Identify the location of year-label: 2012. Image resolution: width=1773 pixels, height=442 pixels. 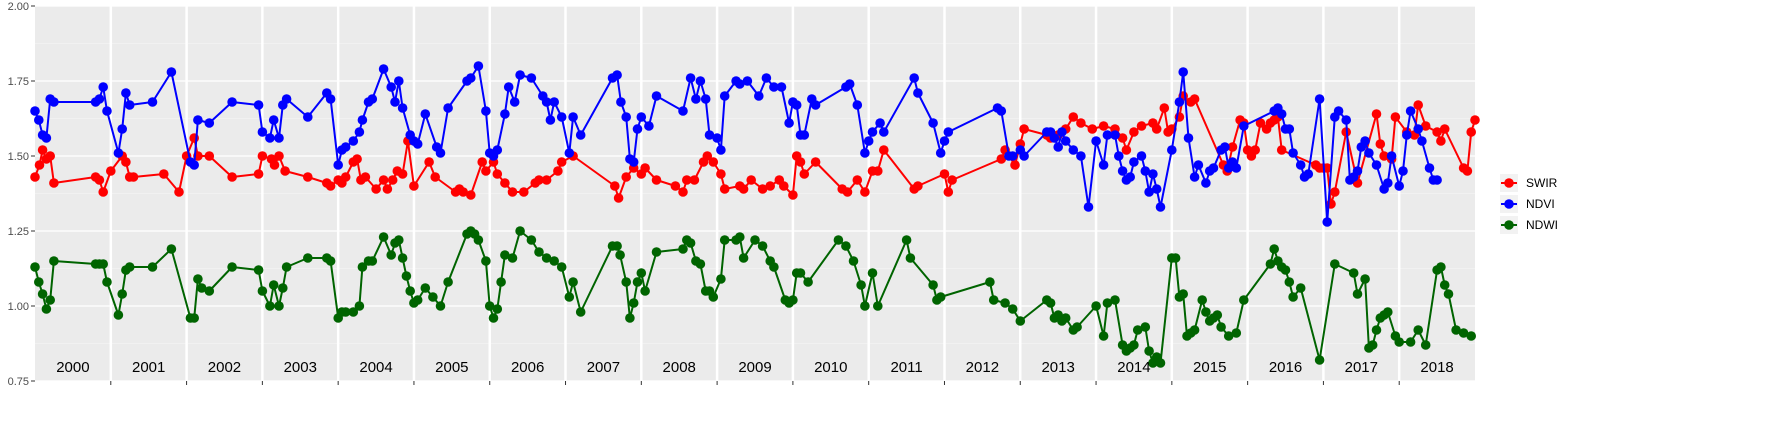
(982, 367).